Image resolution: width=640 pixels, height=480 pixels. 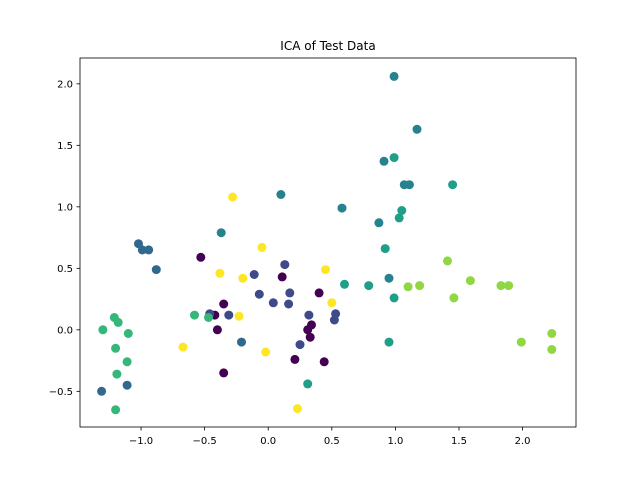 What do you see at coordinates (141, 441) in the screenshot?
I see `x-tick-label: −1.0` at bounding box center [141, 441].